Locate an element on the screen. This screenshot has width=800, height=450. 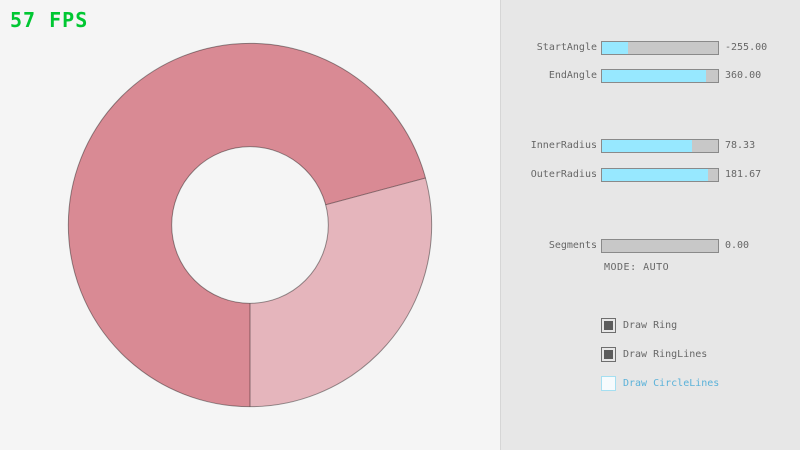
endangle-value: 360.00 is located at coordinates (743, 75).